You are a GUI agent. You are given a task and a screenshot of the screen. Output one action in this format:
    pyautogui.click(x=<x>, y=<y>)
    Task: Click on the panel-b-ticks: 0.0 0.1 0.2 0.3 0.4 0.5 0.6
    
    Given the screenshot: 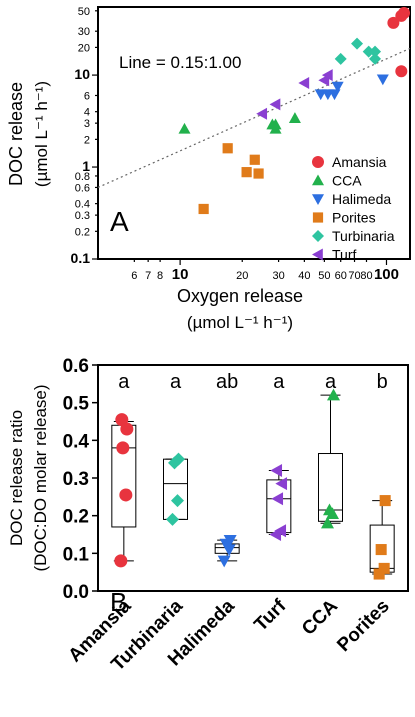 What is the action you would take?
    pyautogui.click(x=80, y=479)
    